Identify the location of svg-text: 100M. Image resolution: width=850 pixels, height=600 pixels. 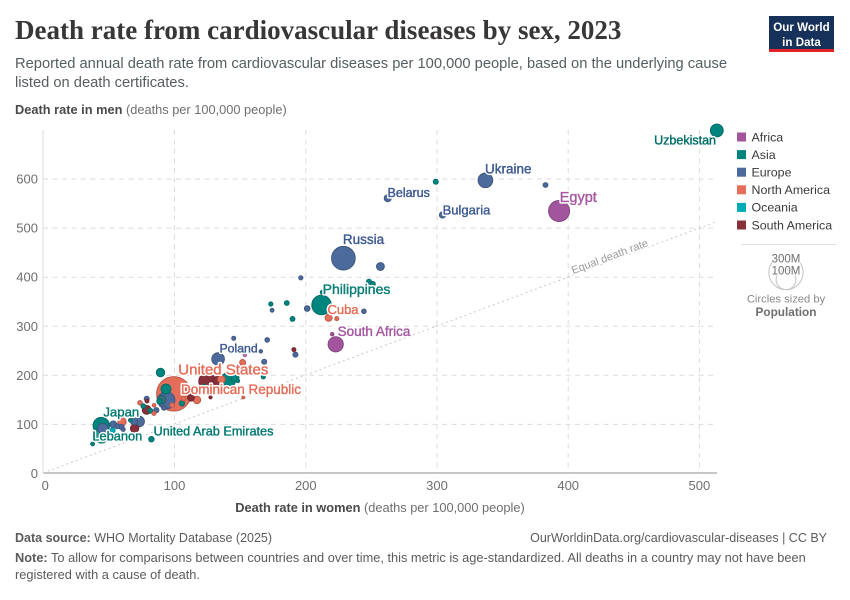
(786, 271).